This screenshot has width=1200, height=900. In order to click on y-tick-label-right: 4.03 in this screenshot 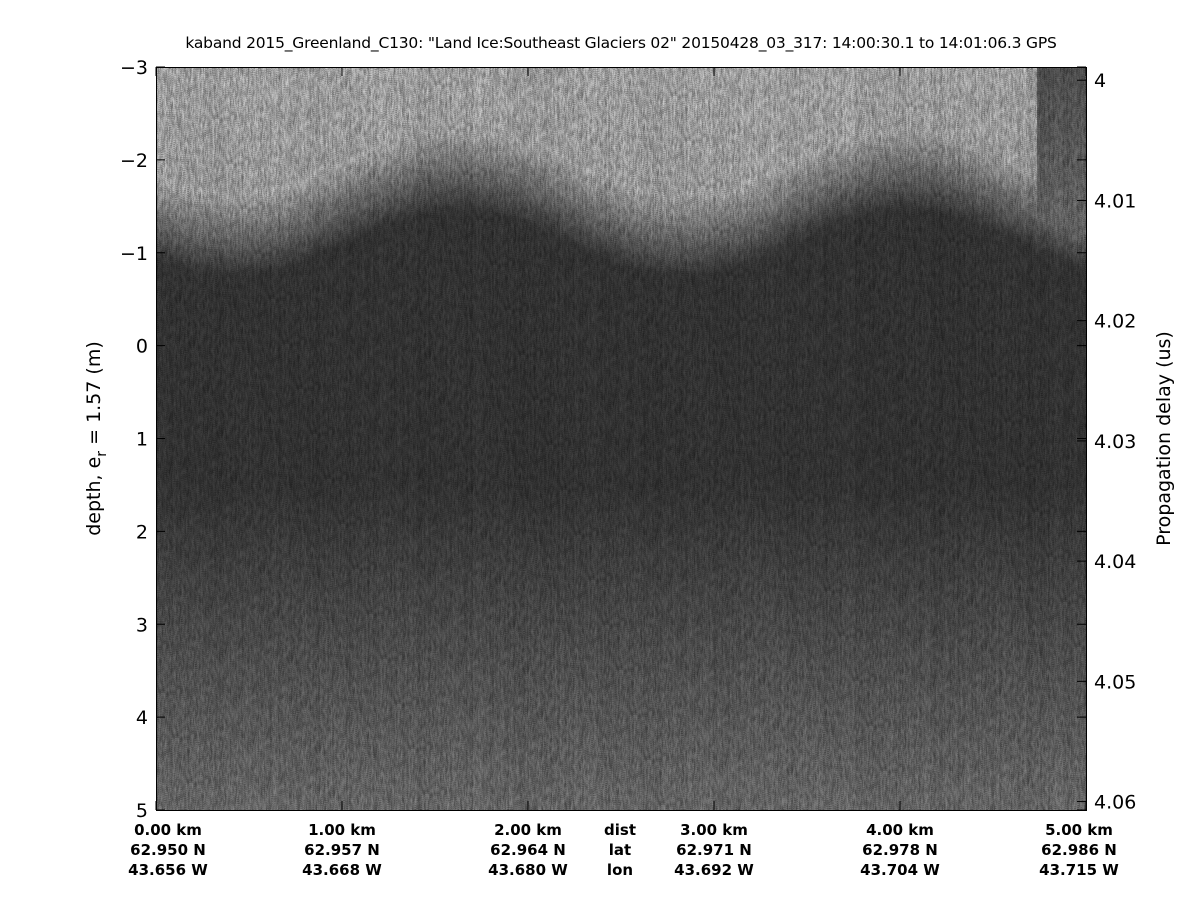, I will do `click(1115, 442)`.